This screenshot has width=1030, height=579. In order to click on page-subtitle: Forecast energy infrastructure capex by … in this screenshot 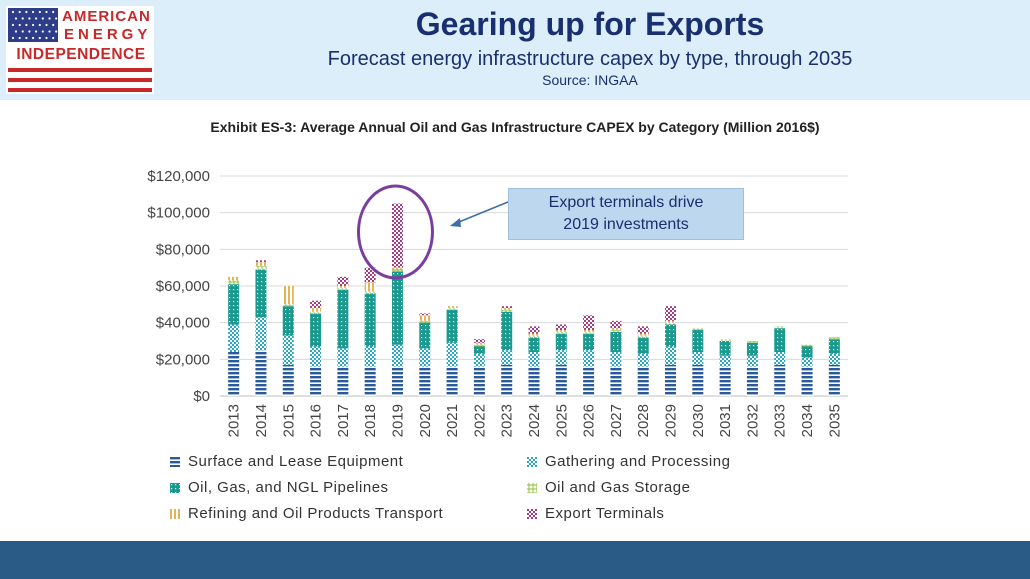, I will do `click(590, 59)`.